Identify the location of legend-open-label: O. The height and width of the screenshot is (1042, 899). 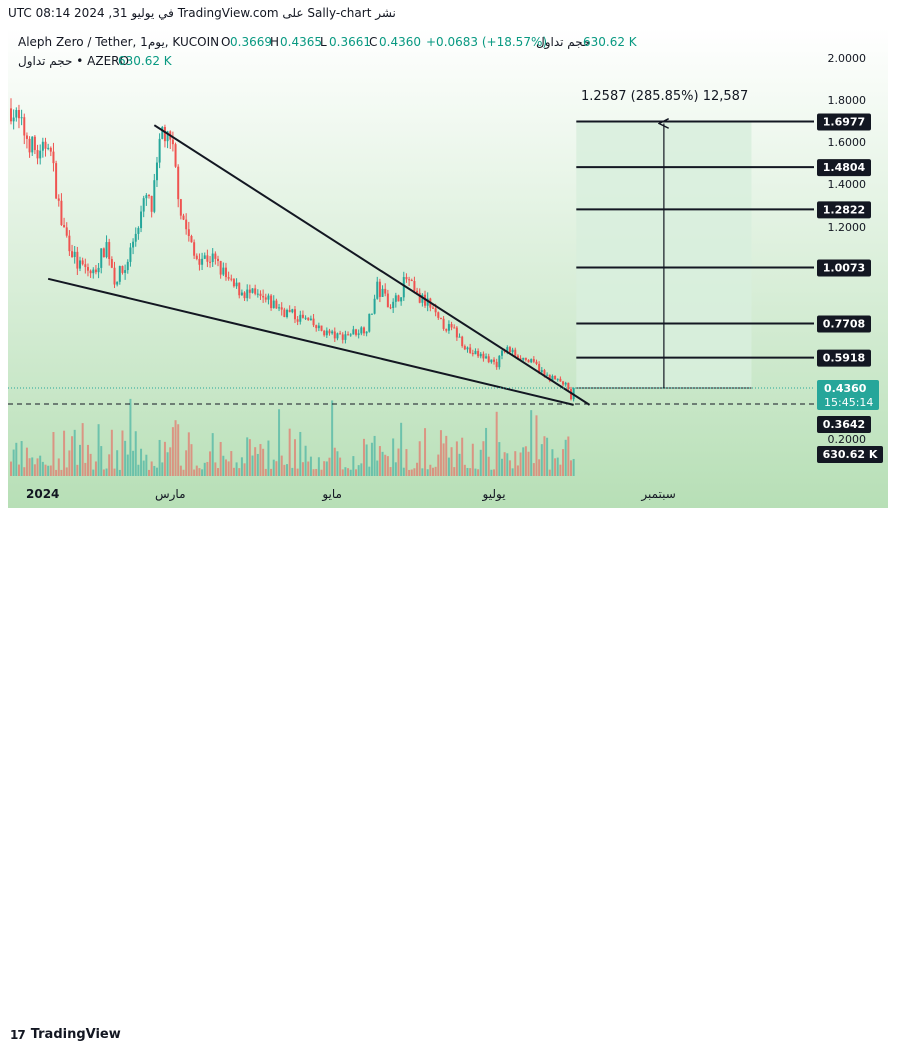
(225, 42).